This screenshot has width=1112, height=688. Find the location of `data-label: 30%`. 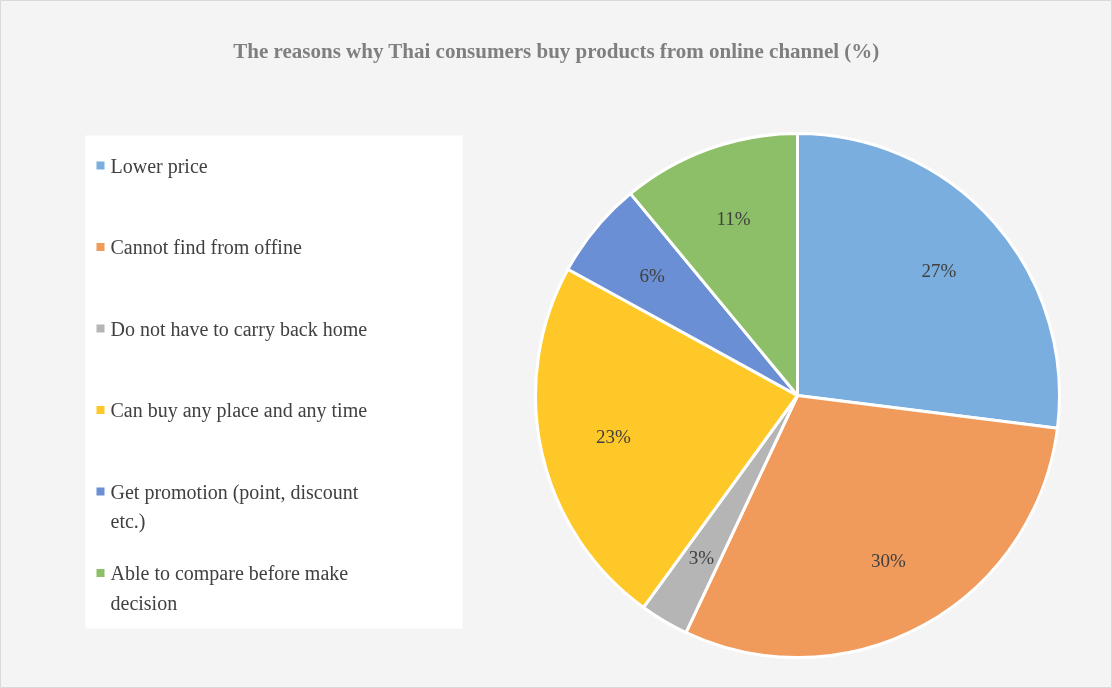

data-label: 30% is located at coordinates (888, 561).